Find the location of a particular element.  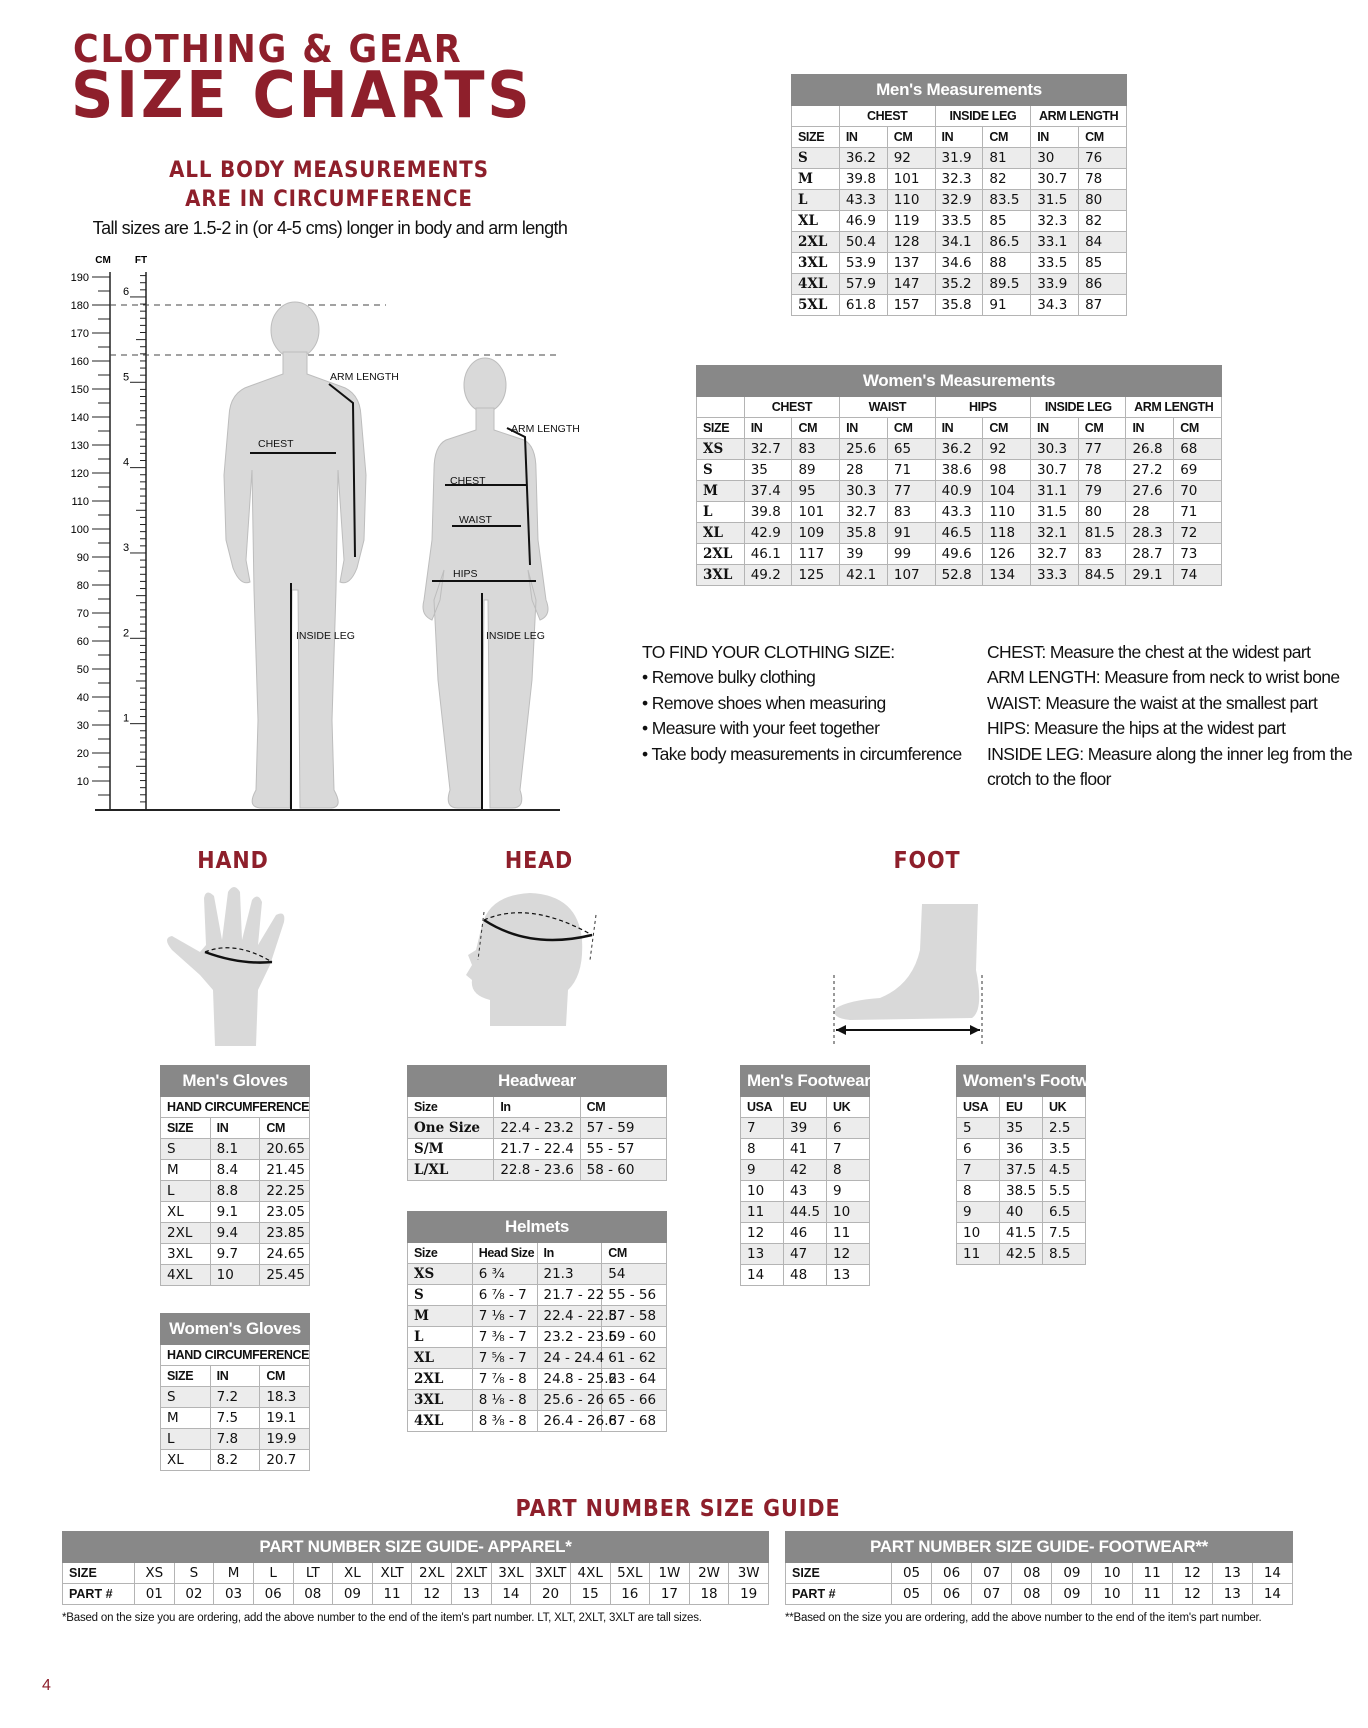

table-cell: 5.5 is located at coordinates (1064, 1191).